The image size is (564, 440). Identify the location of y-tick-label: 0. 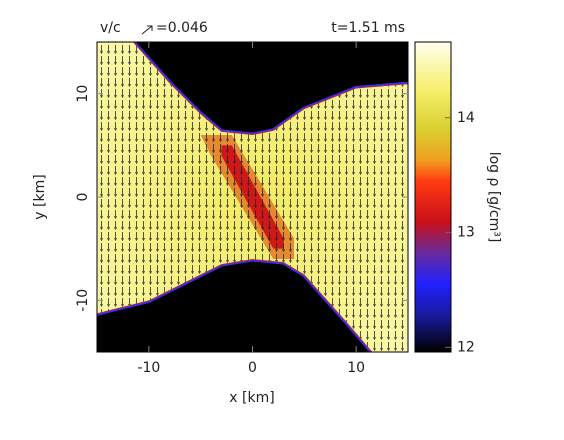
(83, 197).